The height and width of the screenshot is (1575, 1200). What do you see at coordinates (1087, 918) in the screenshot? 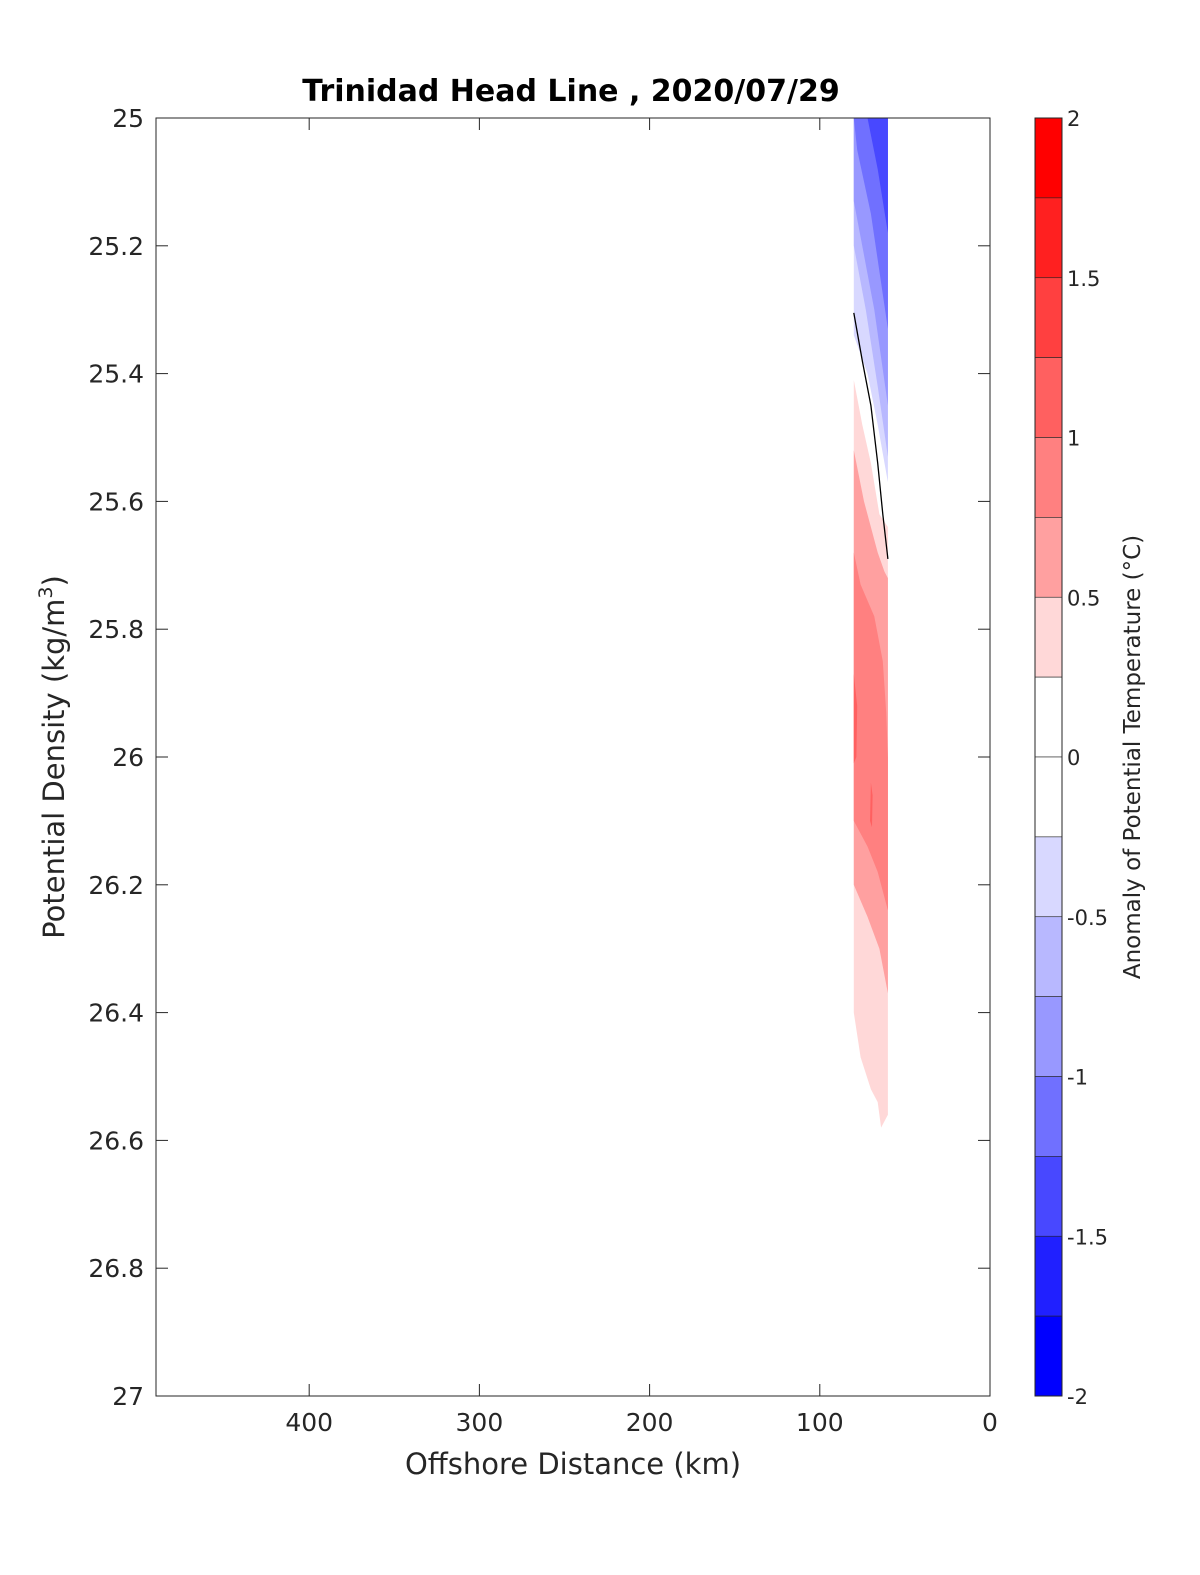
I see `colorbar-tick-label: -0.5` at bounding box center [1087, 918].